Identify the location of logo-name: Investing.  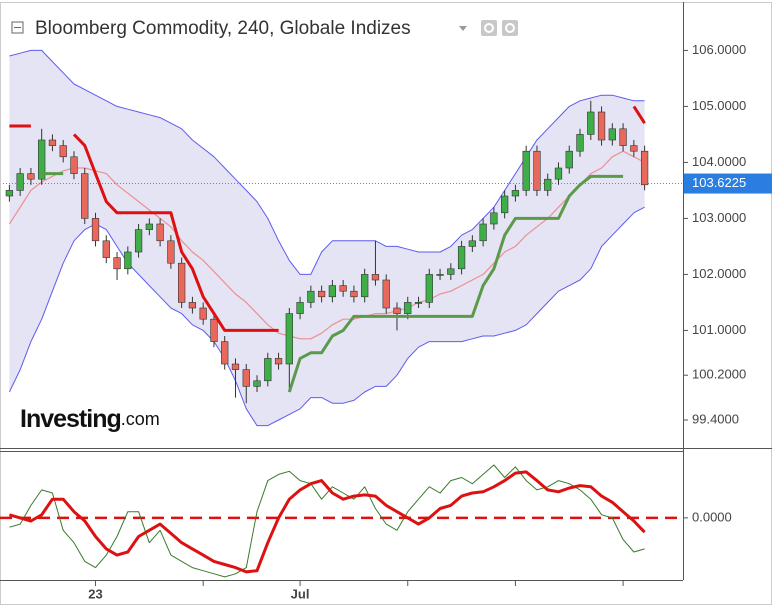
(70, 419).